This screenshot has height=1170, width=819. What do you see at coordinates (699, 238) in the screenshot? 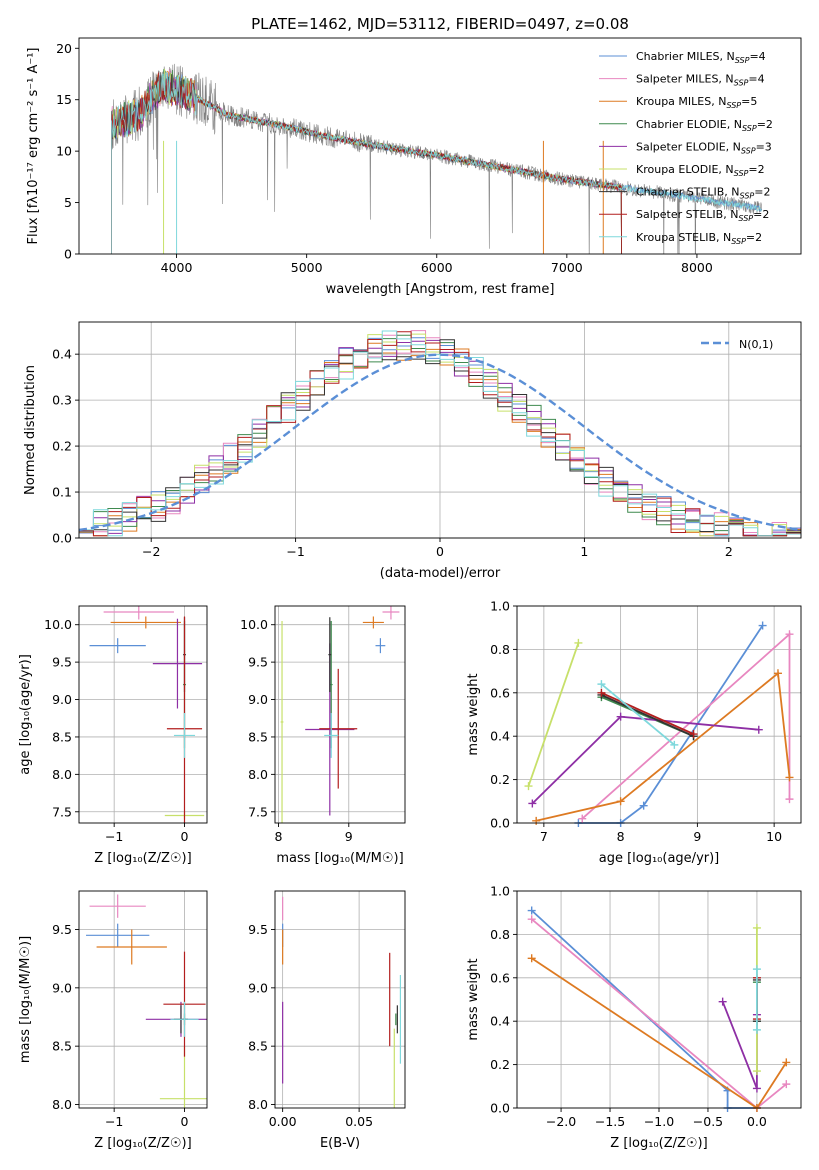
I see `legend-label-8: Kroupa STELIB, NSSP=2` at bounding box center [699, 238].